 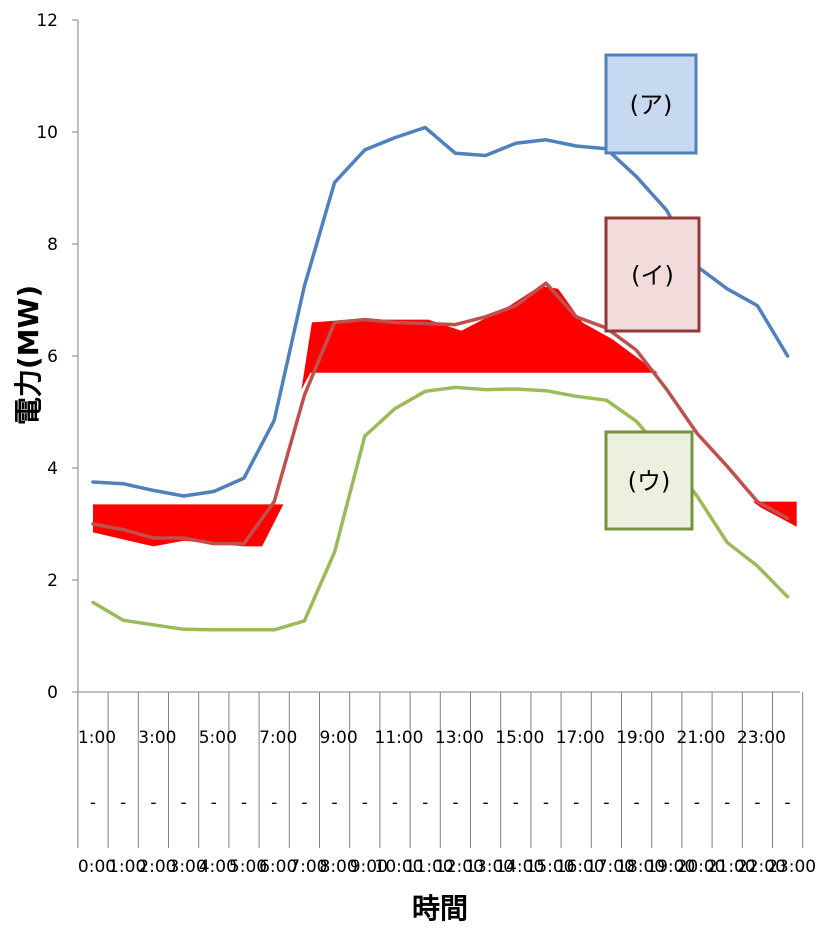 I want to click on callout-label-2: (イ), so click(x=652, y=276).